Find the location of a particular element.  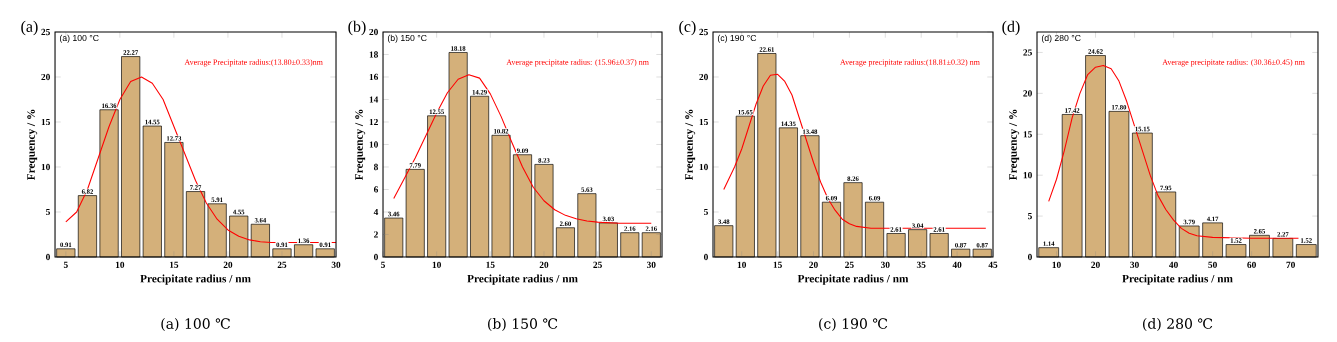

x-tick-label: 60 is located at coordinates (1251, 264).